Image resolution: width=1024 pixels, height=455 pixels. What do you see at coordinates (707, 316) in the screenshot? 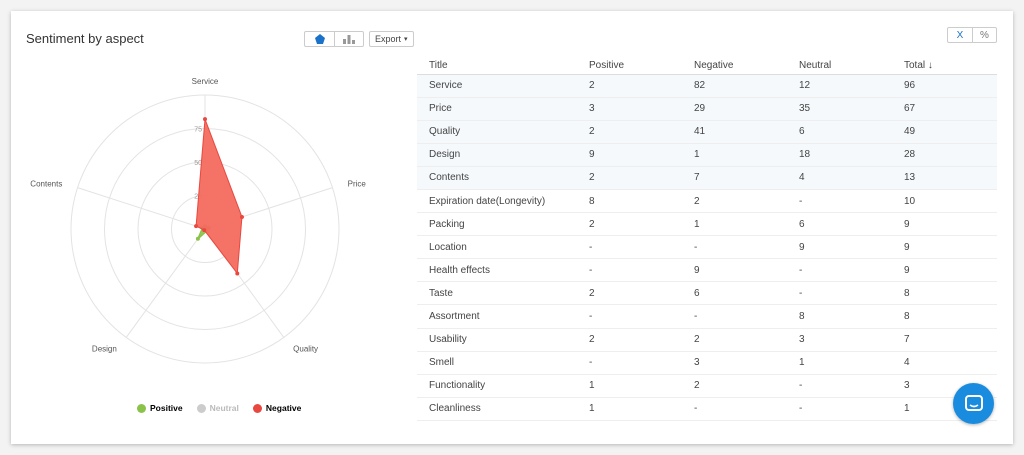
I see `table-row: Assortment - -8 8` at bounding box center [707, 316].